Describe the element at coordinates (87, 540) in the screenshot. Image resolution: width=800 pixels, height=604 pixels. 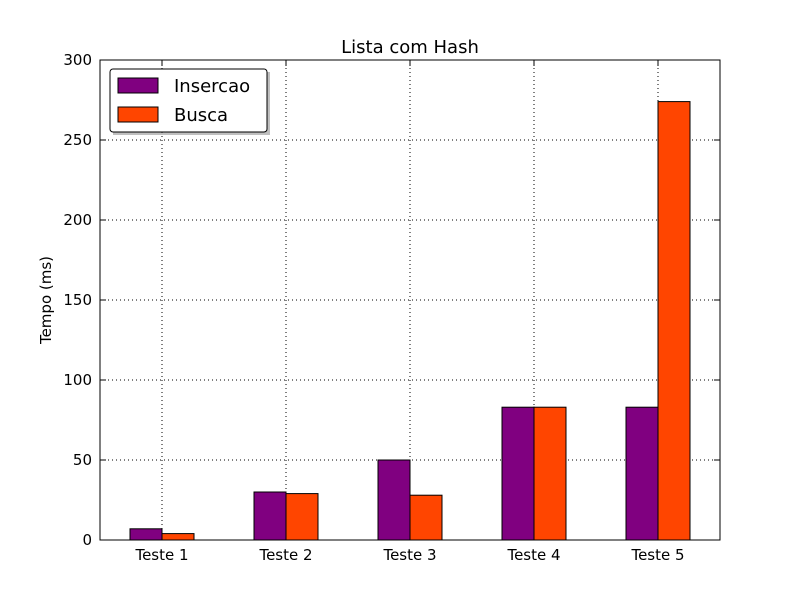
I see `y-tick-label-0: 0` at that location.